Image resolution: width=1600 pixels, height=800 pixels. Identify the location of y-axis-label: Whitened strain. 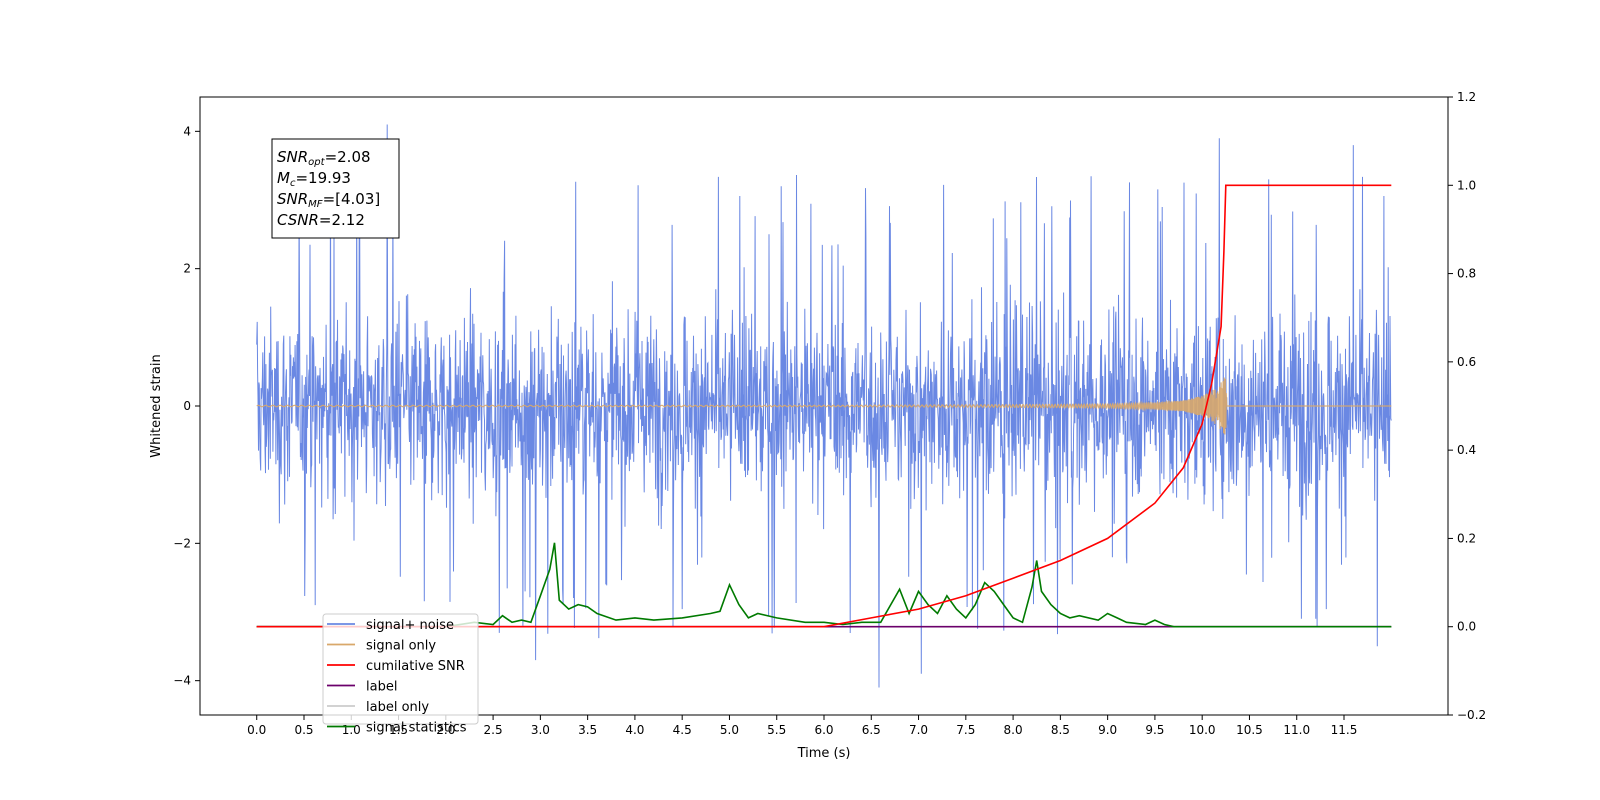
(156, 405).